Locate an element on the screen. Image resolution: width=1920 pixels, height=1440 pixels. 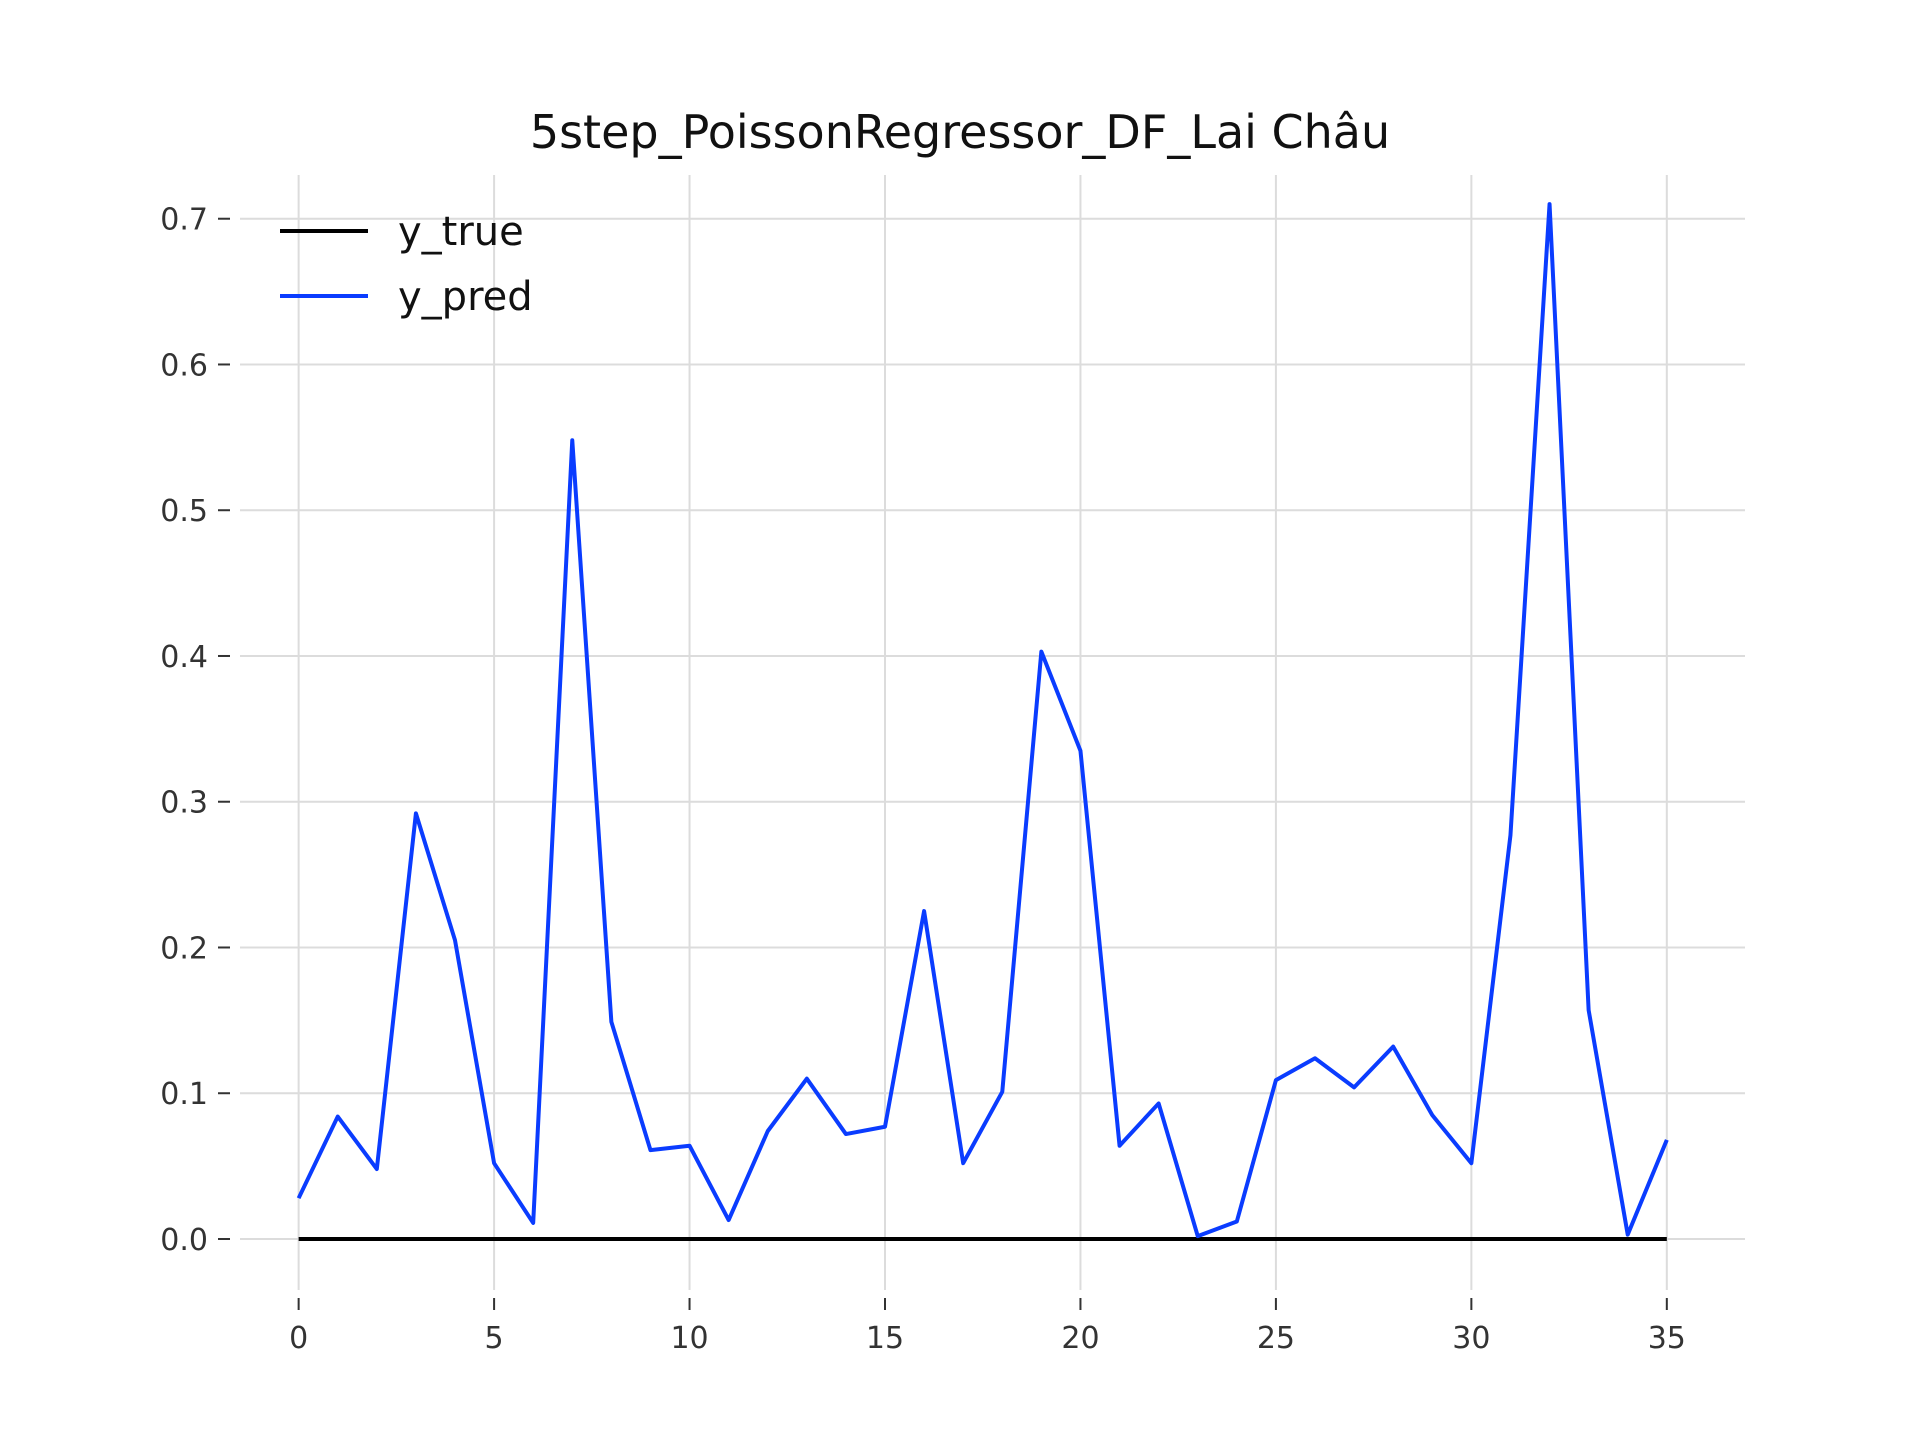
legend-label-y-pred: y_pred is located at coordinates (465, 297).